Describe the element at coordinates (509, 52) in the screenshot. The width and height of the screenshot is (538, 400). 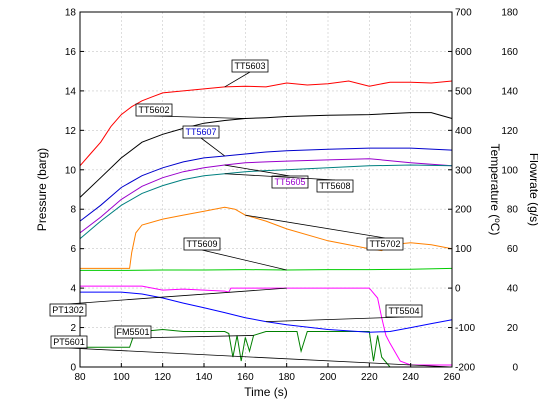
I see `flowrate-tick-label: 160` at that location.